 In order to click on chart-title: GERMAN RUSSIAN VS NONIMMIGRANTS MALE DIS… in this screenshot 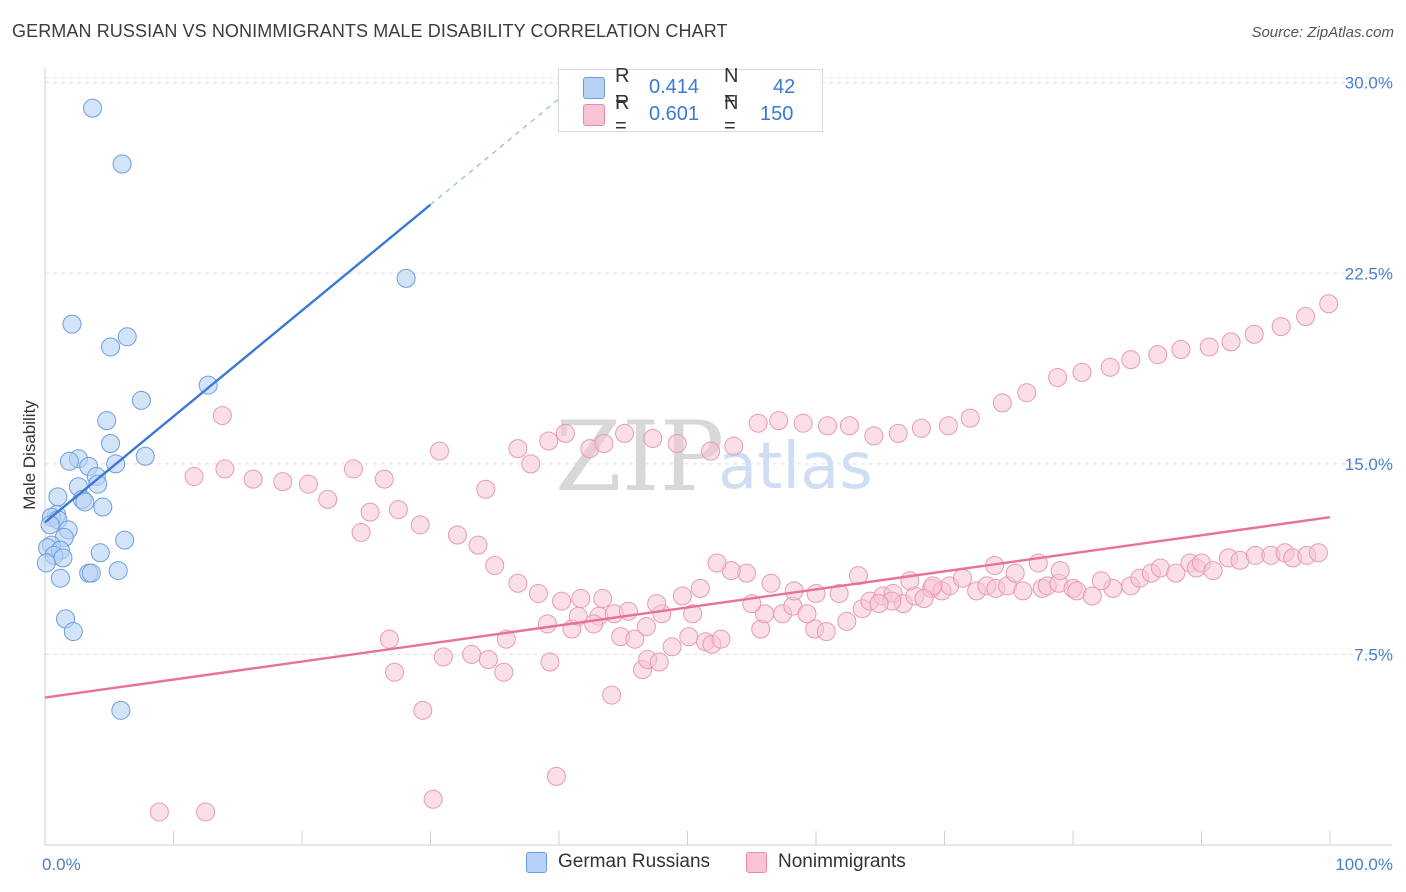, I will do `click(370, 31)`.